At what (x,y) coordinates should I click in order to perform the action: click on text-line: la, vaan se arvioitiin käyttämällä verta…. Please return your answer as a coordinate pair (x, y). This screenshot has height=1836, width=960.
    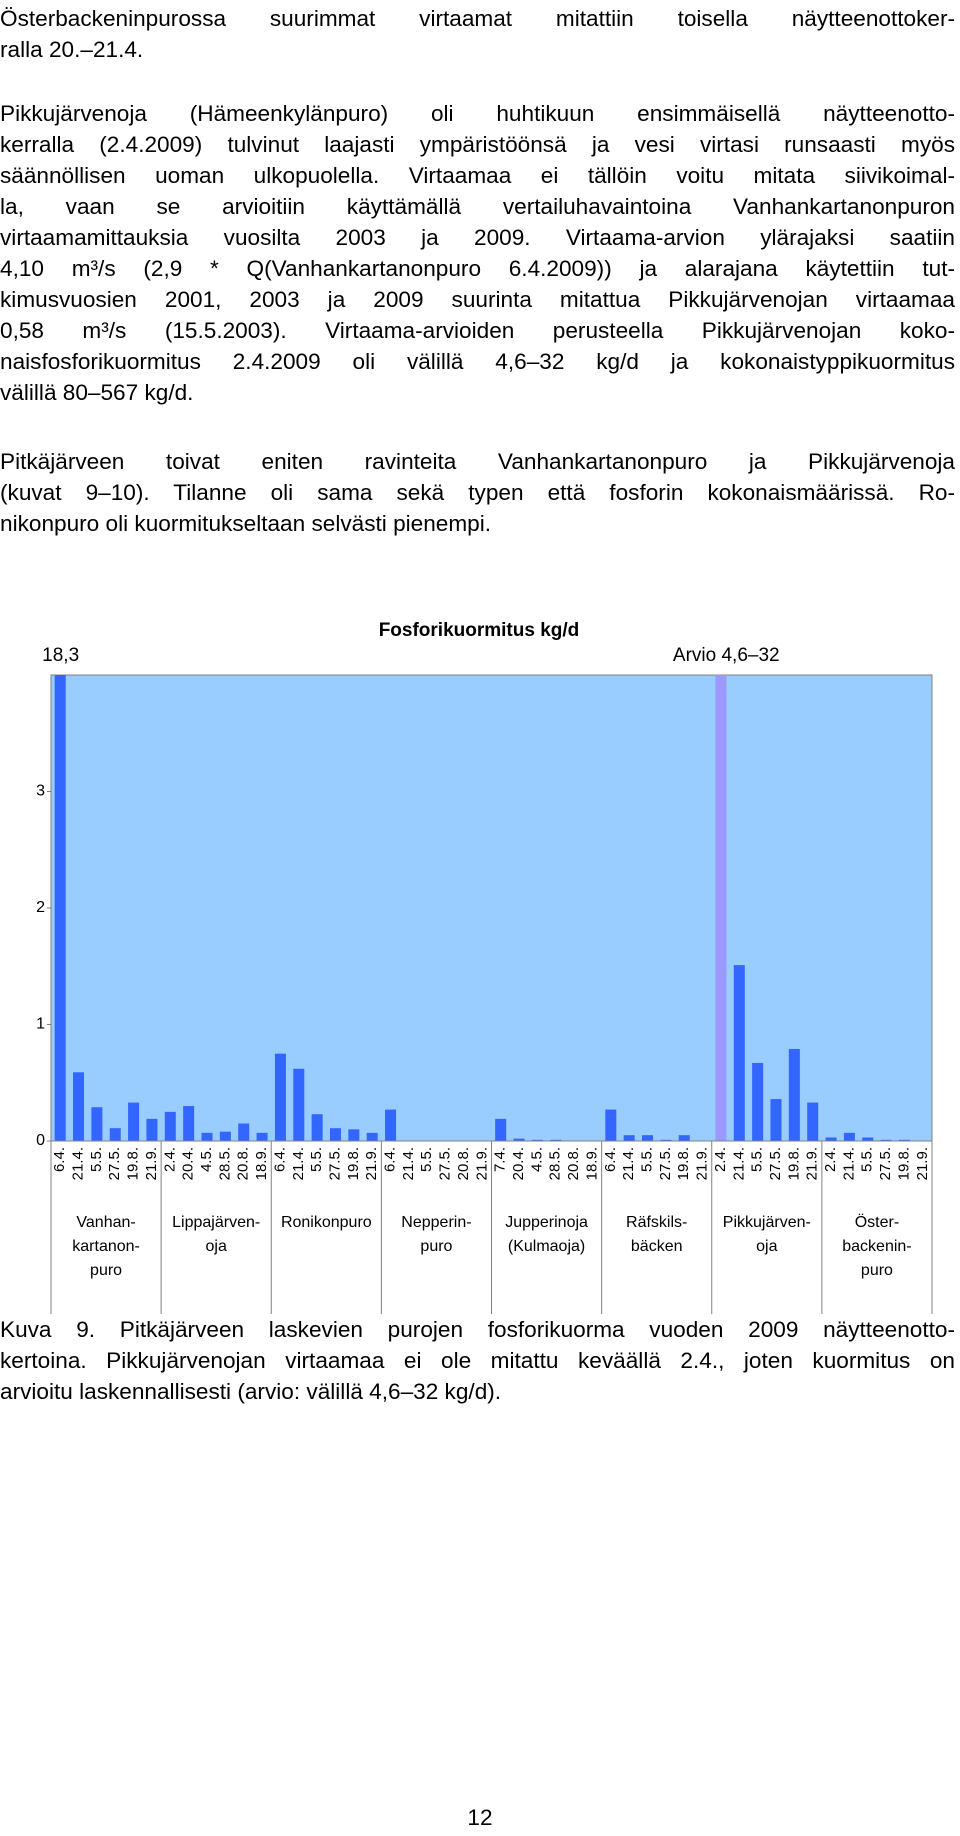
    Looking at the image, I should click on (477, 206).